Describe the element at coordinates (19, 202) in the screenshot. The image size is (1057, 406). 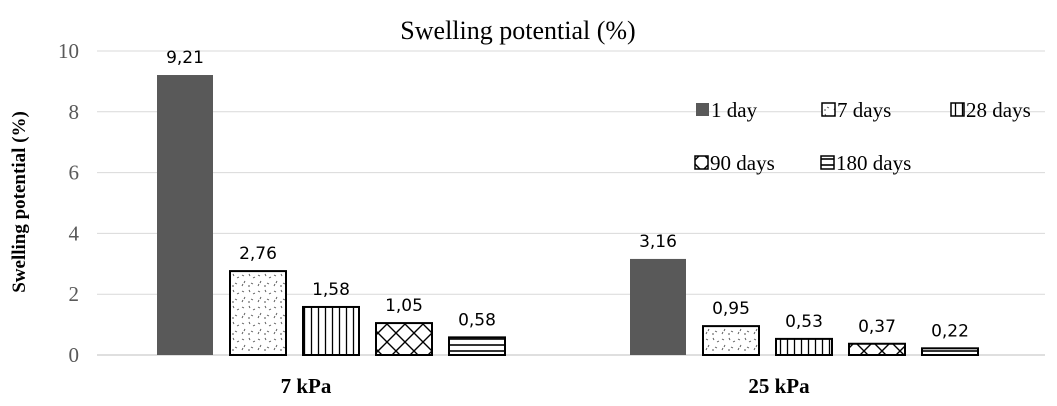
I see `y-axis-label: Swelling potential (%)` at that location.